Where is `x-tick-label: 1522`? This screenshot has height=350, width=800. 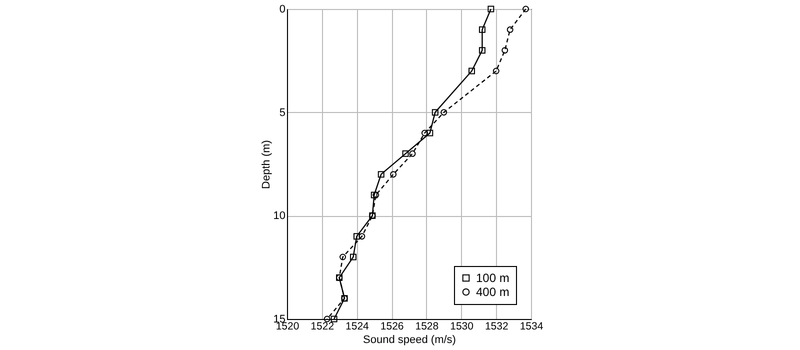
x-tick-label: 1522 is located at coordinates (322, 326).